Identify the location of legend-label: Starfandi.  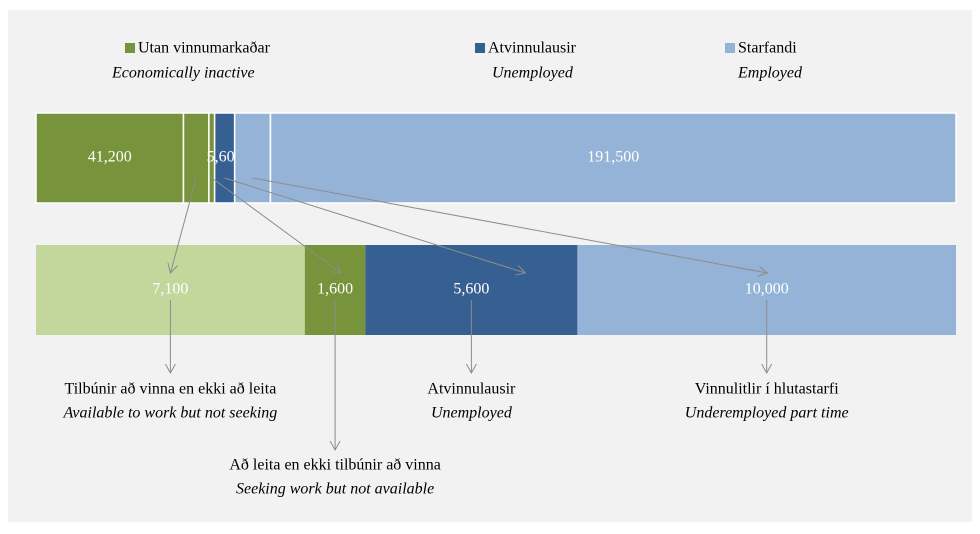
(767, 48).